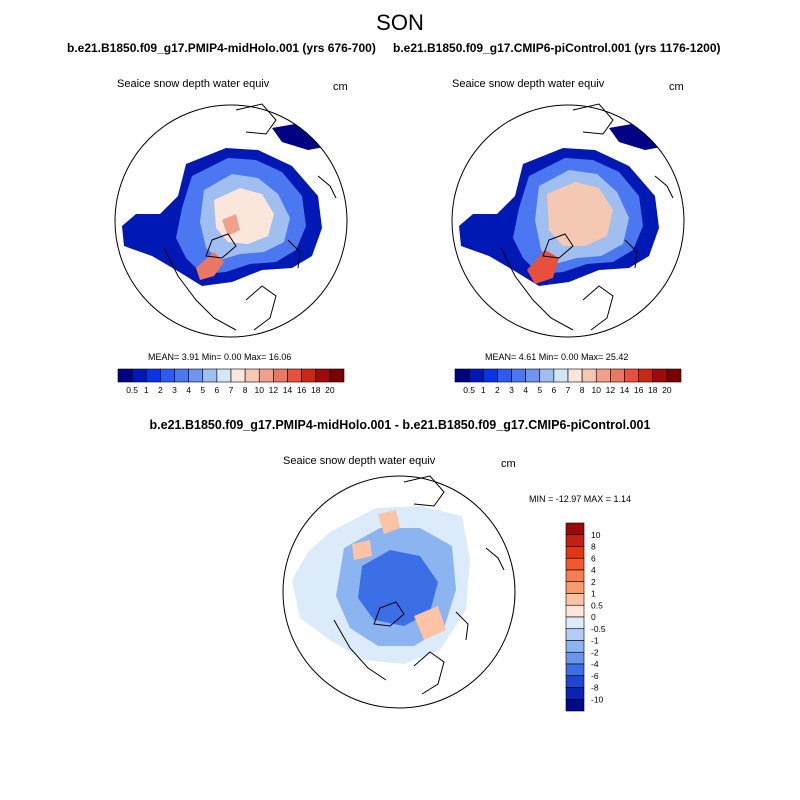 The image size is (800, 800). Describe the element at coordinates (653, 390) in the screenshot. I see `colorbar-tick-label: 18` at that location.